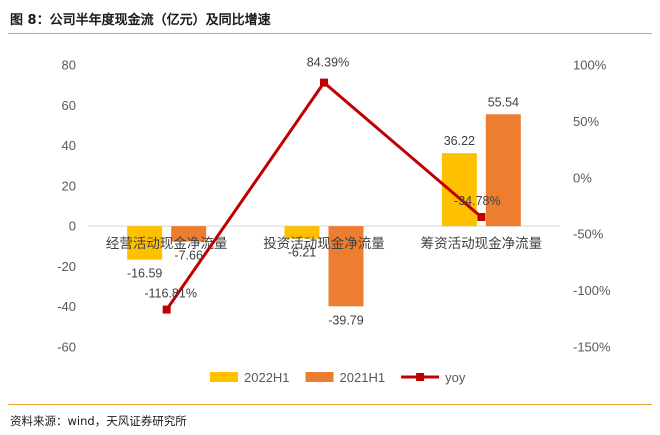 This screenshot has width=660, height=435. What do you see at coordinates (267, 377) in the screenshot?
I see `legend-label: 2022H1` at bounding box center [267, 377].